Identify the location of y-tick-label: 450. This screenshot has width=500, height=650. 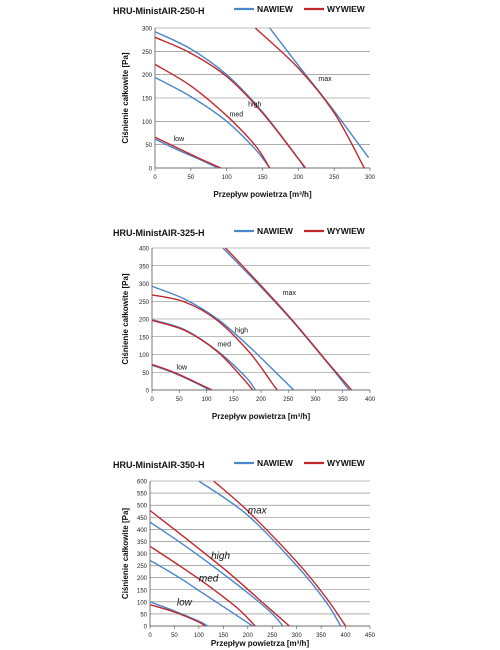
(142, 519).